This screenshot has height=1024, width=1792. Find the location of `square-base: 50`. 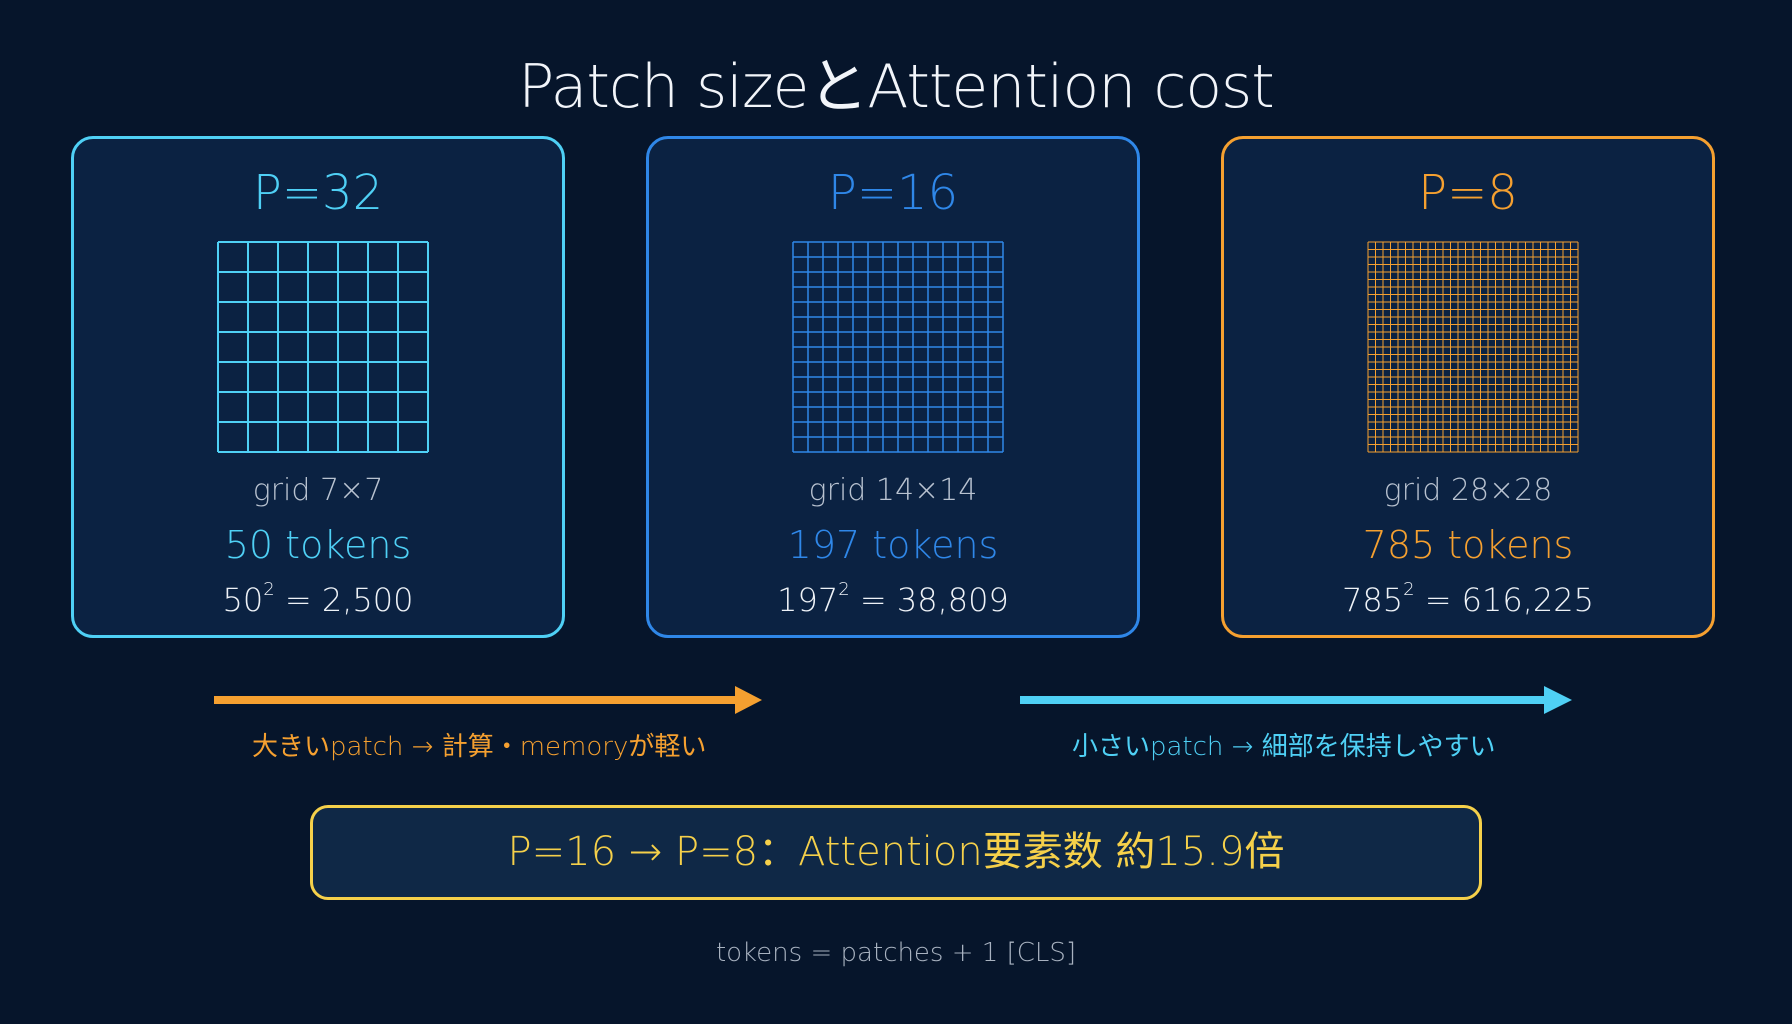

square-base: 50 is located at coordinates (243, 600).